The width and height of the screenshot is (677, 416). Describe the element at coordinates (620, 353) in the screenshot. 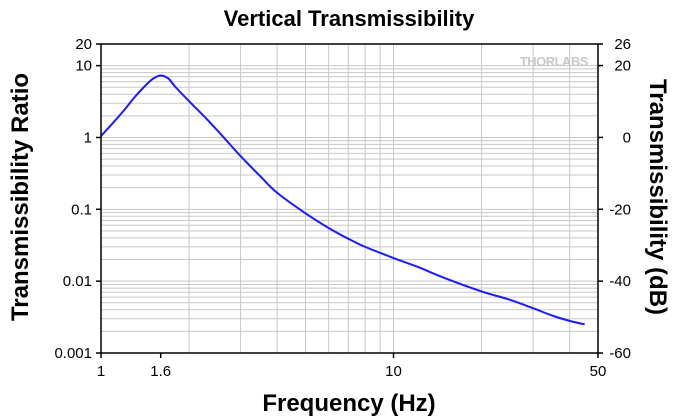

I see `y2-tick-label: -60` at that location.